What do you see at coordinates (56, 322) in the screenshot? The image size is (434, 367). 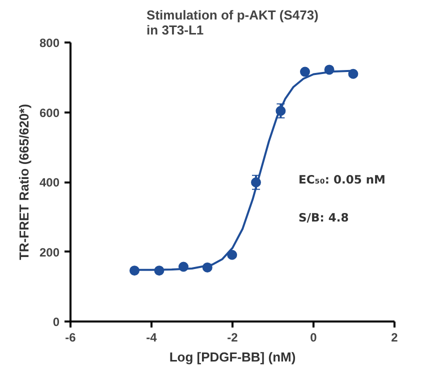 I see `y-tick-label: 0` at bounding box center [56, 322].